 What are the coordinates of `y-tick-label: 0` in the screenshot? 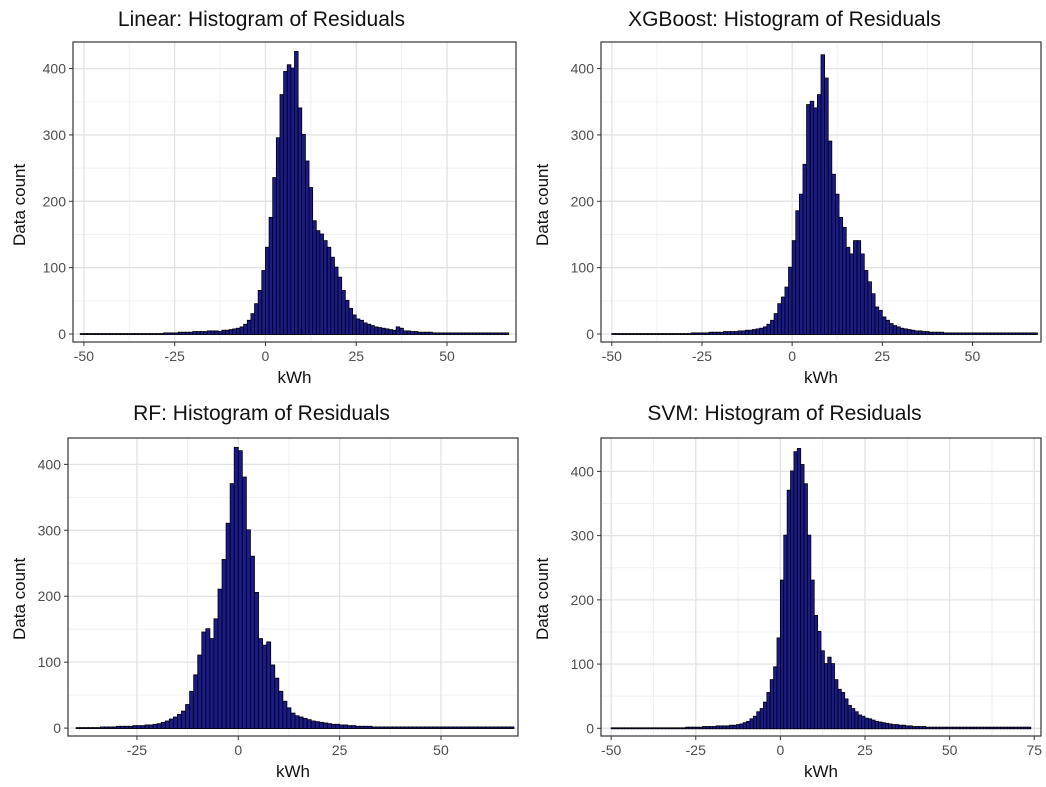 It's located at (590, 728).